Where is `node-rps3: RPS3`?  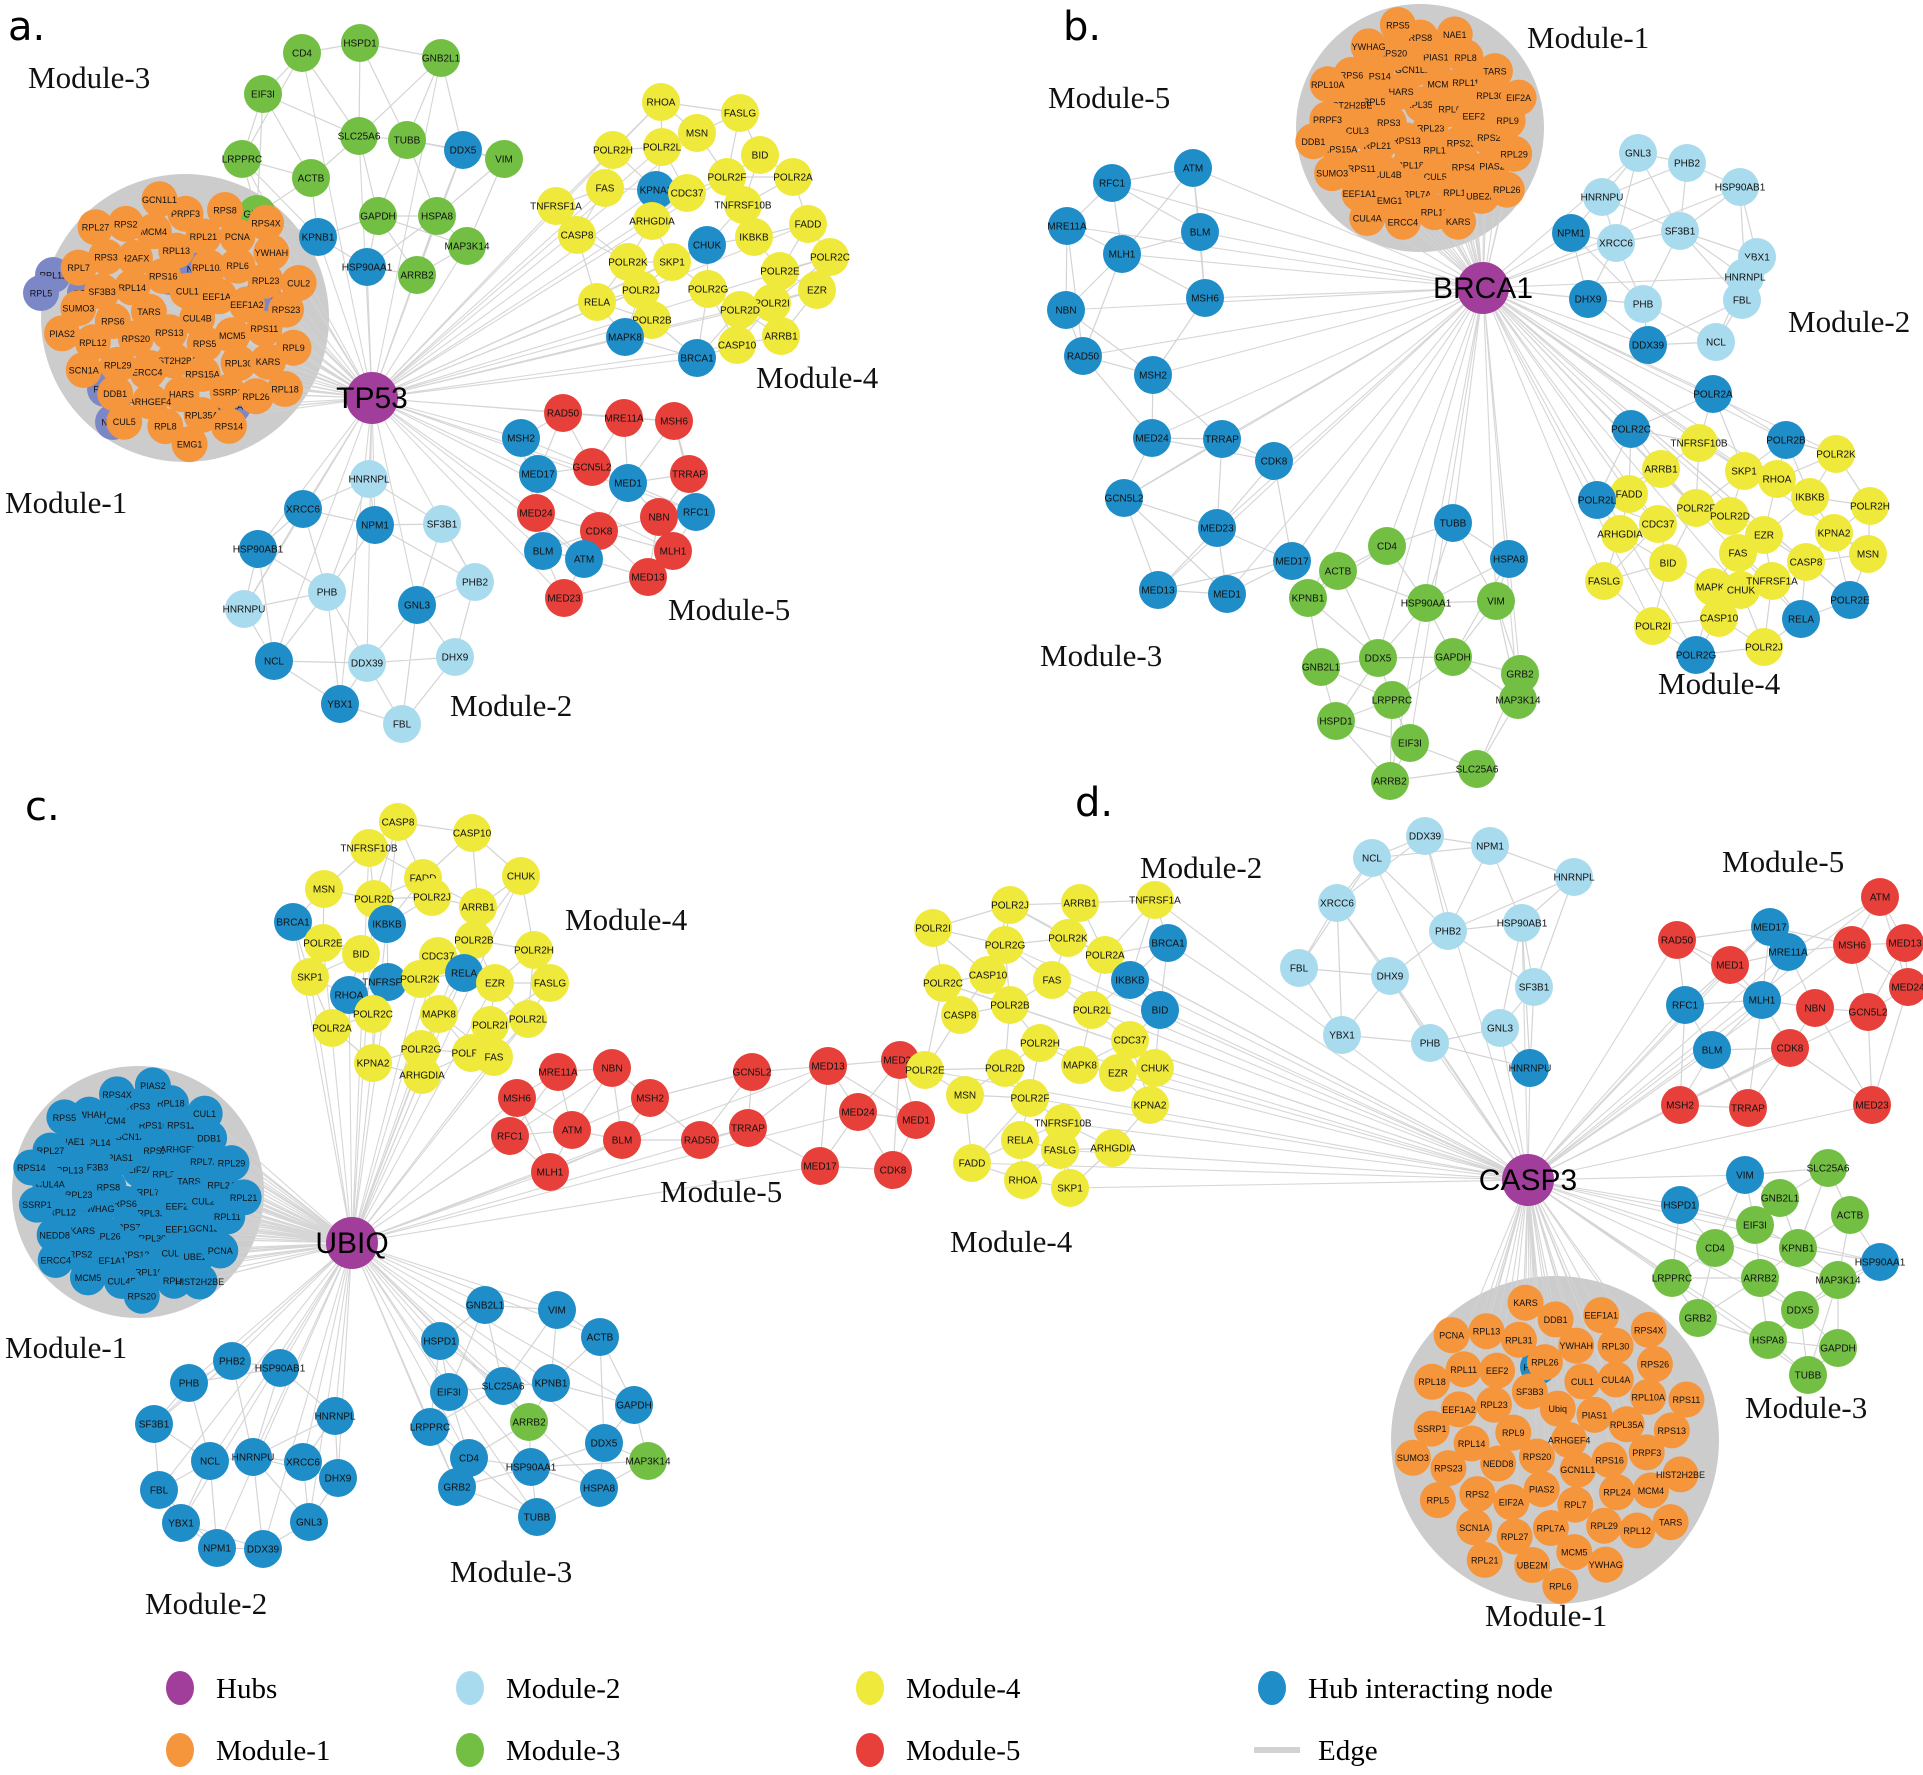
node-rps3: RPS3 is located at coordinates (106, 256).